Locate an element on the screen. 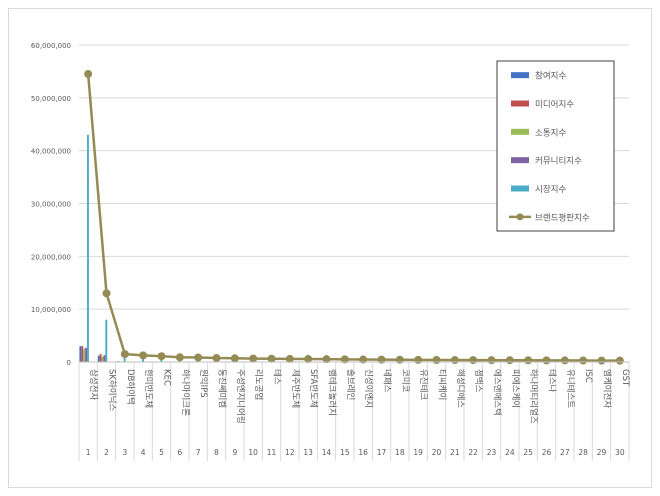 The height and width of the screenshot is (496, 660). rank-label: 24 is located at coordinates (510, 452).